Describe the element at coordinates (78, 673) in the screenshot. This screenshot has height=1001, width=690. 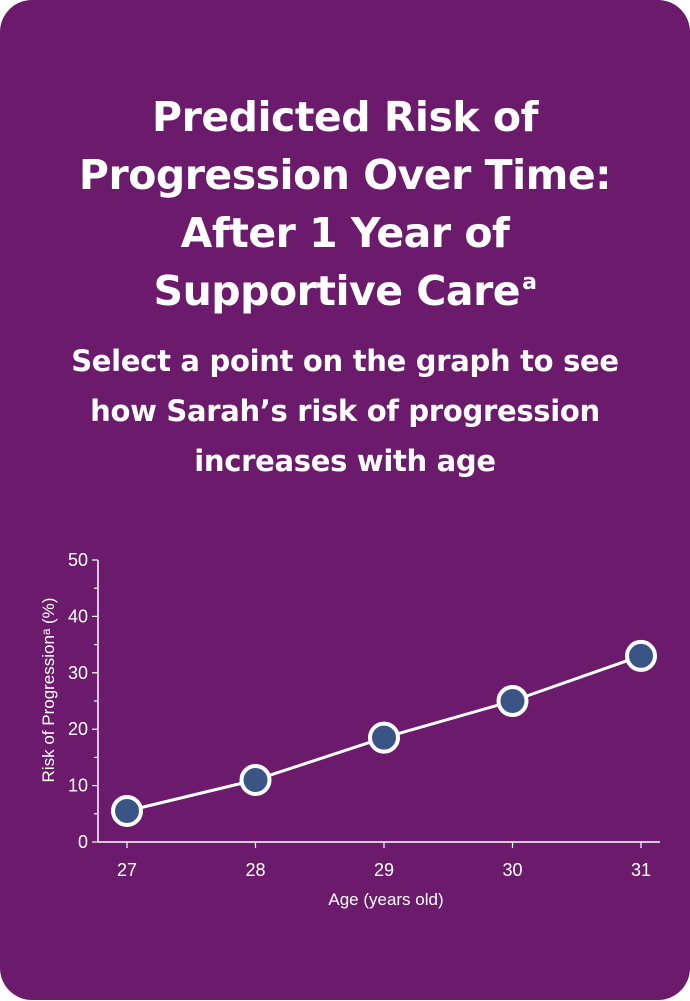
I see `y-tick-label: 30` at that location.